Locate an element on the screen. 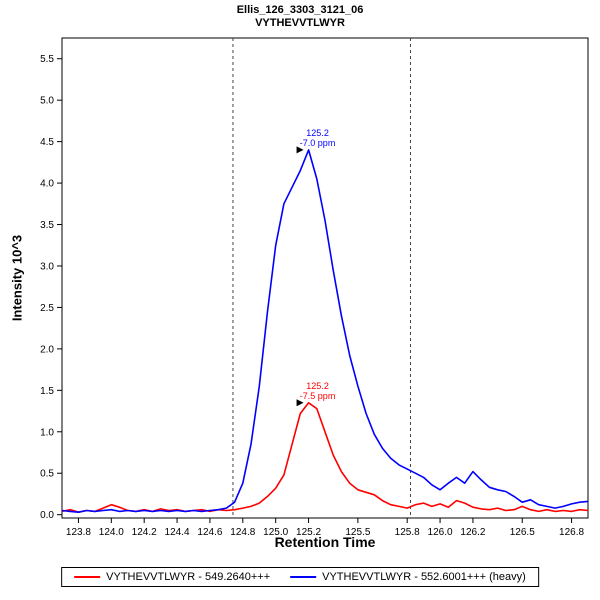  y-tick-label: 4.0 is located at coordinates (47, 184).